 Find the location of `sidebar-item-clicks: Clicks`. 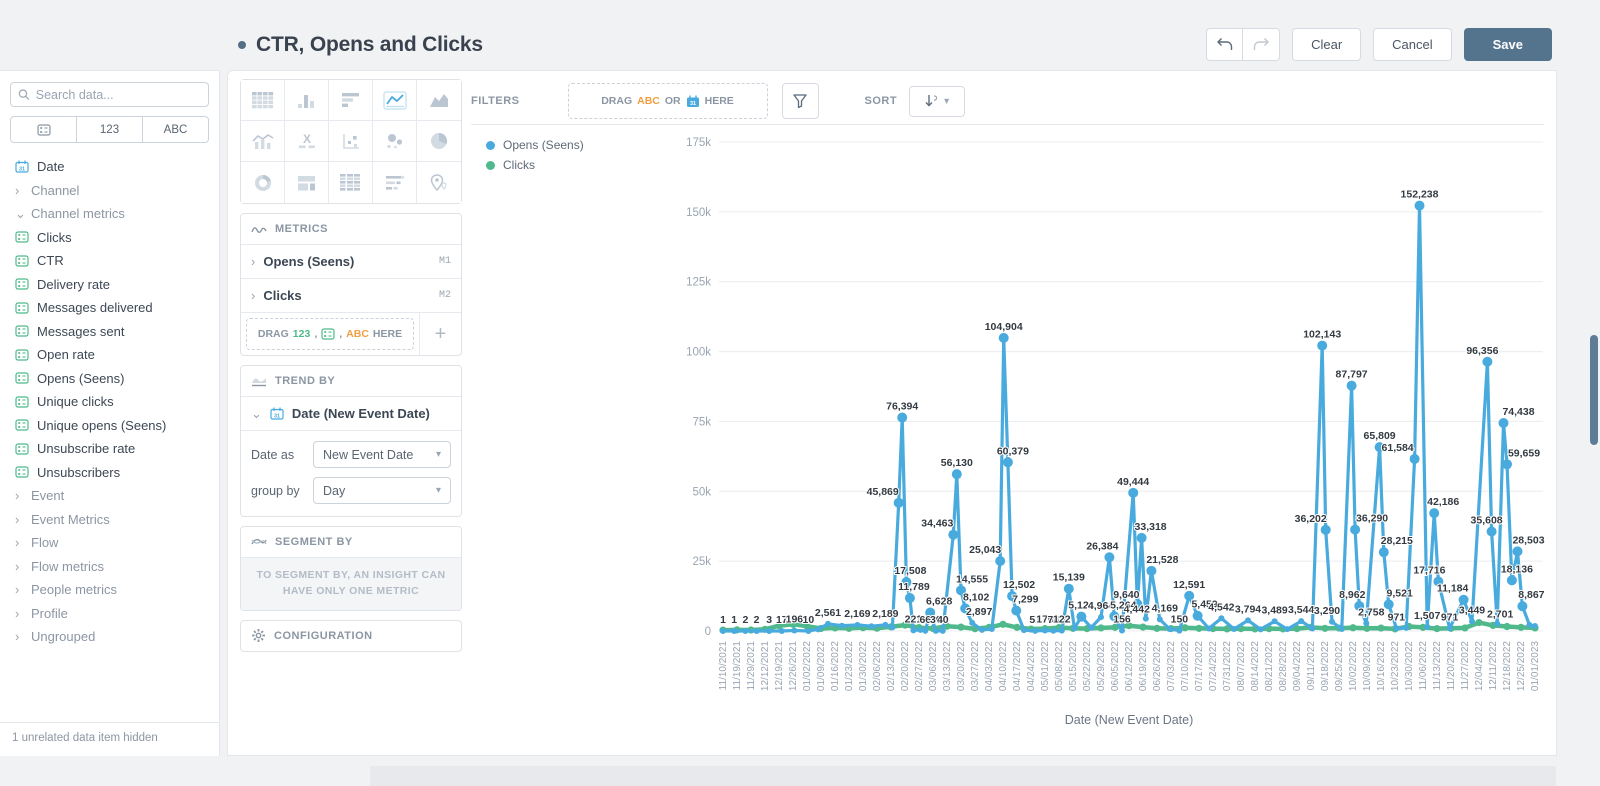

sidebar-item-clicks: Clicks is located at coordinates (109, 238).